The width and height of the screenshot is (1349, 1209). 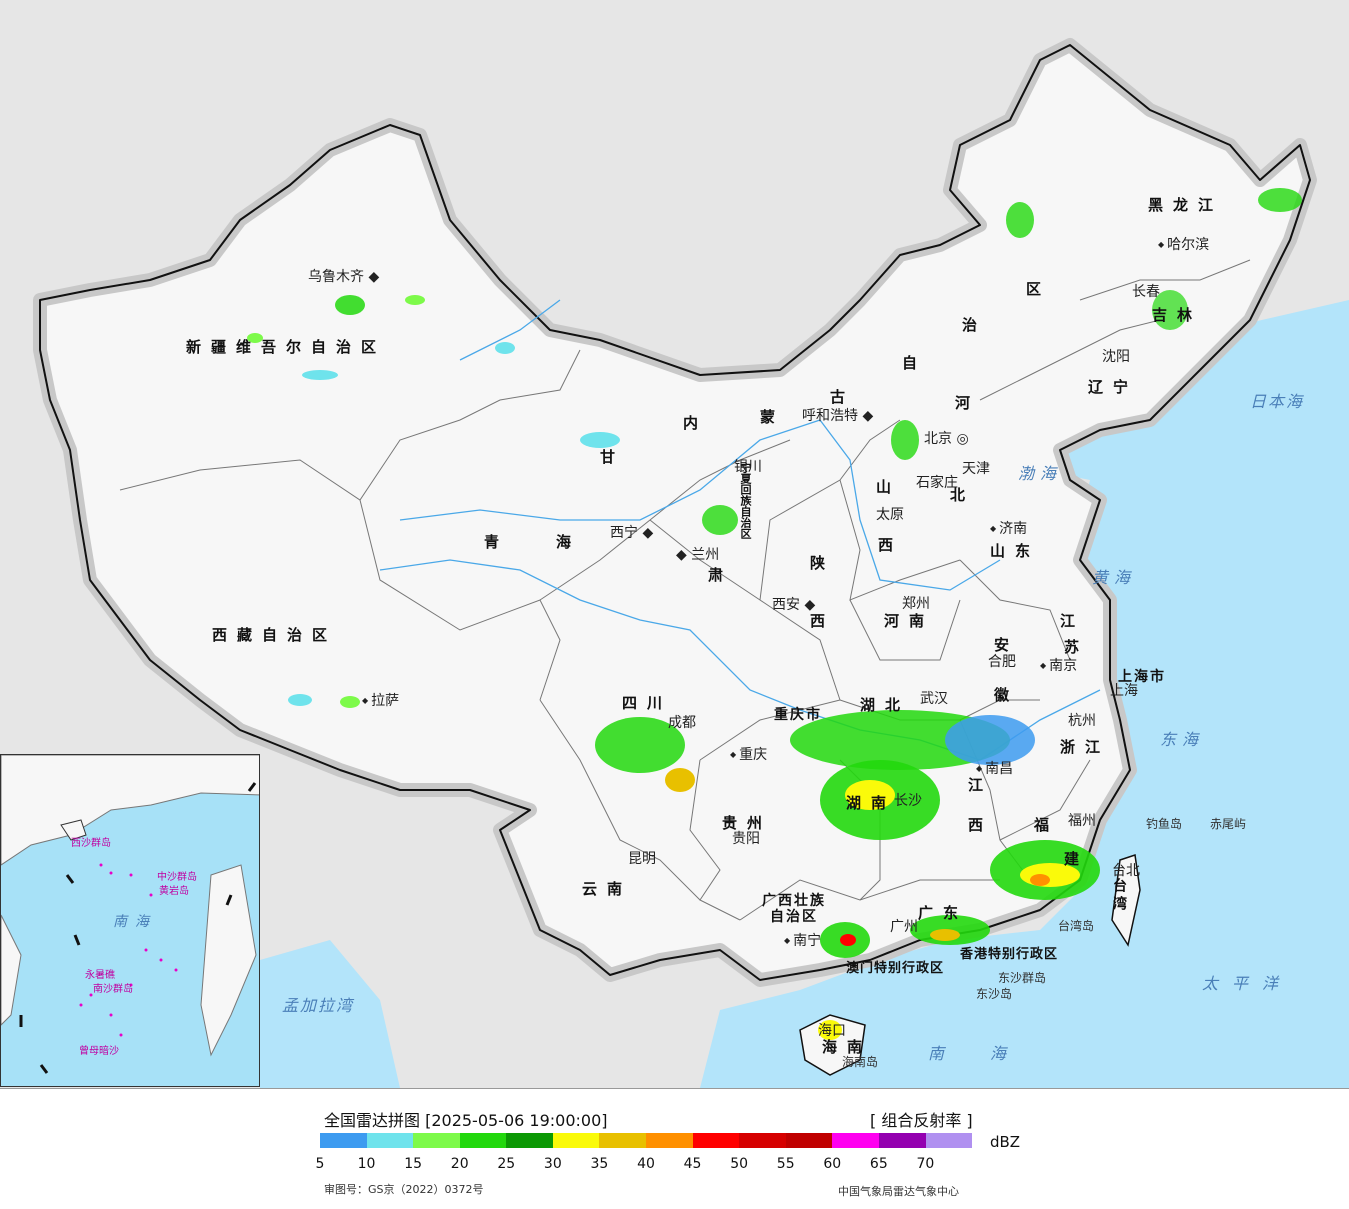 What do you see at coordinates (177, 877) in the screenshot?
I see `inset-zhongsha: 中沙群岛` at bounding box center [177, 877].